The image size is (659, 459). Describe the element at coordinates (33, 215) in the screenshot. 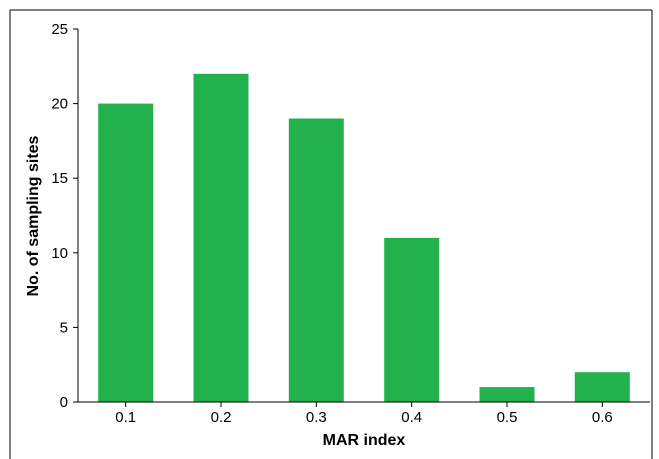

I see `y-axis-title: No. of sampling sites` at that location.